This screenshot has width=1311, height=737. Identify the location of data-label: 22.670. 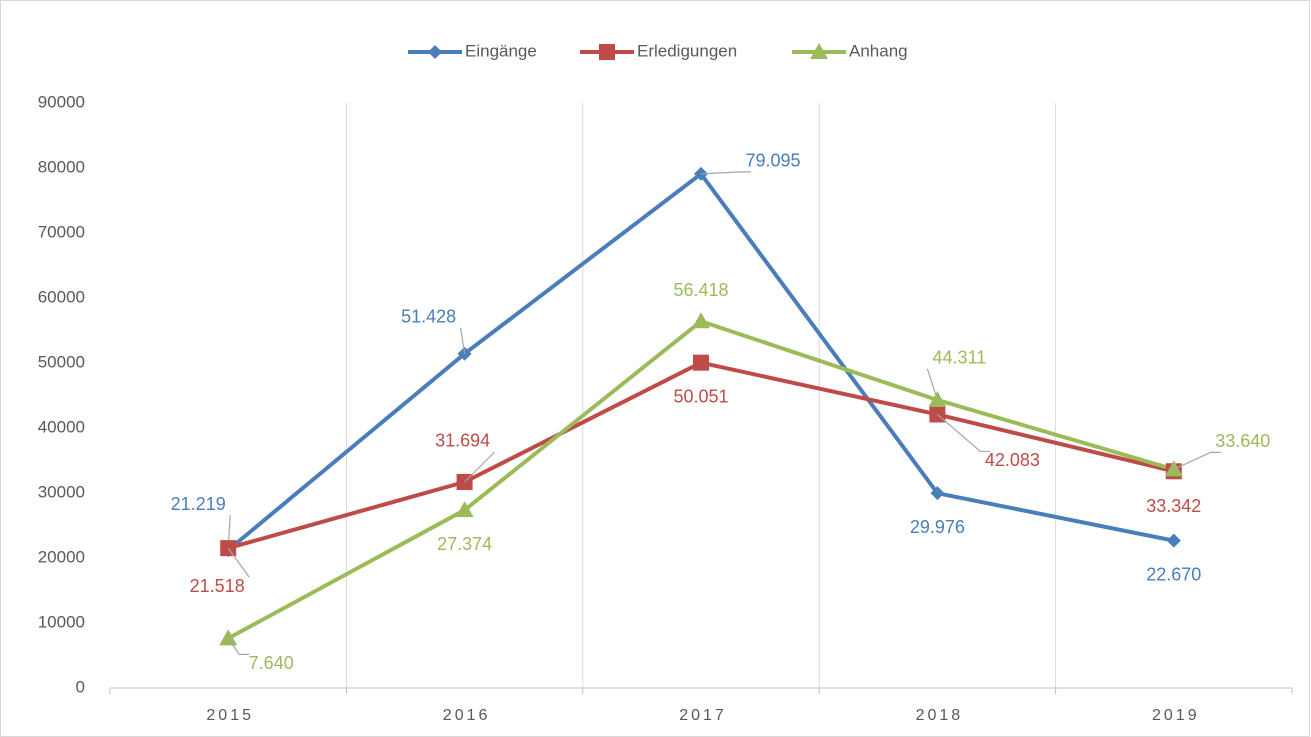
(1173, 574).